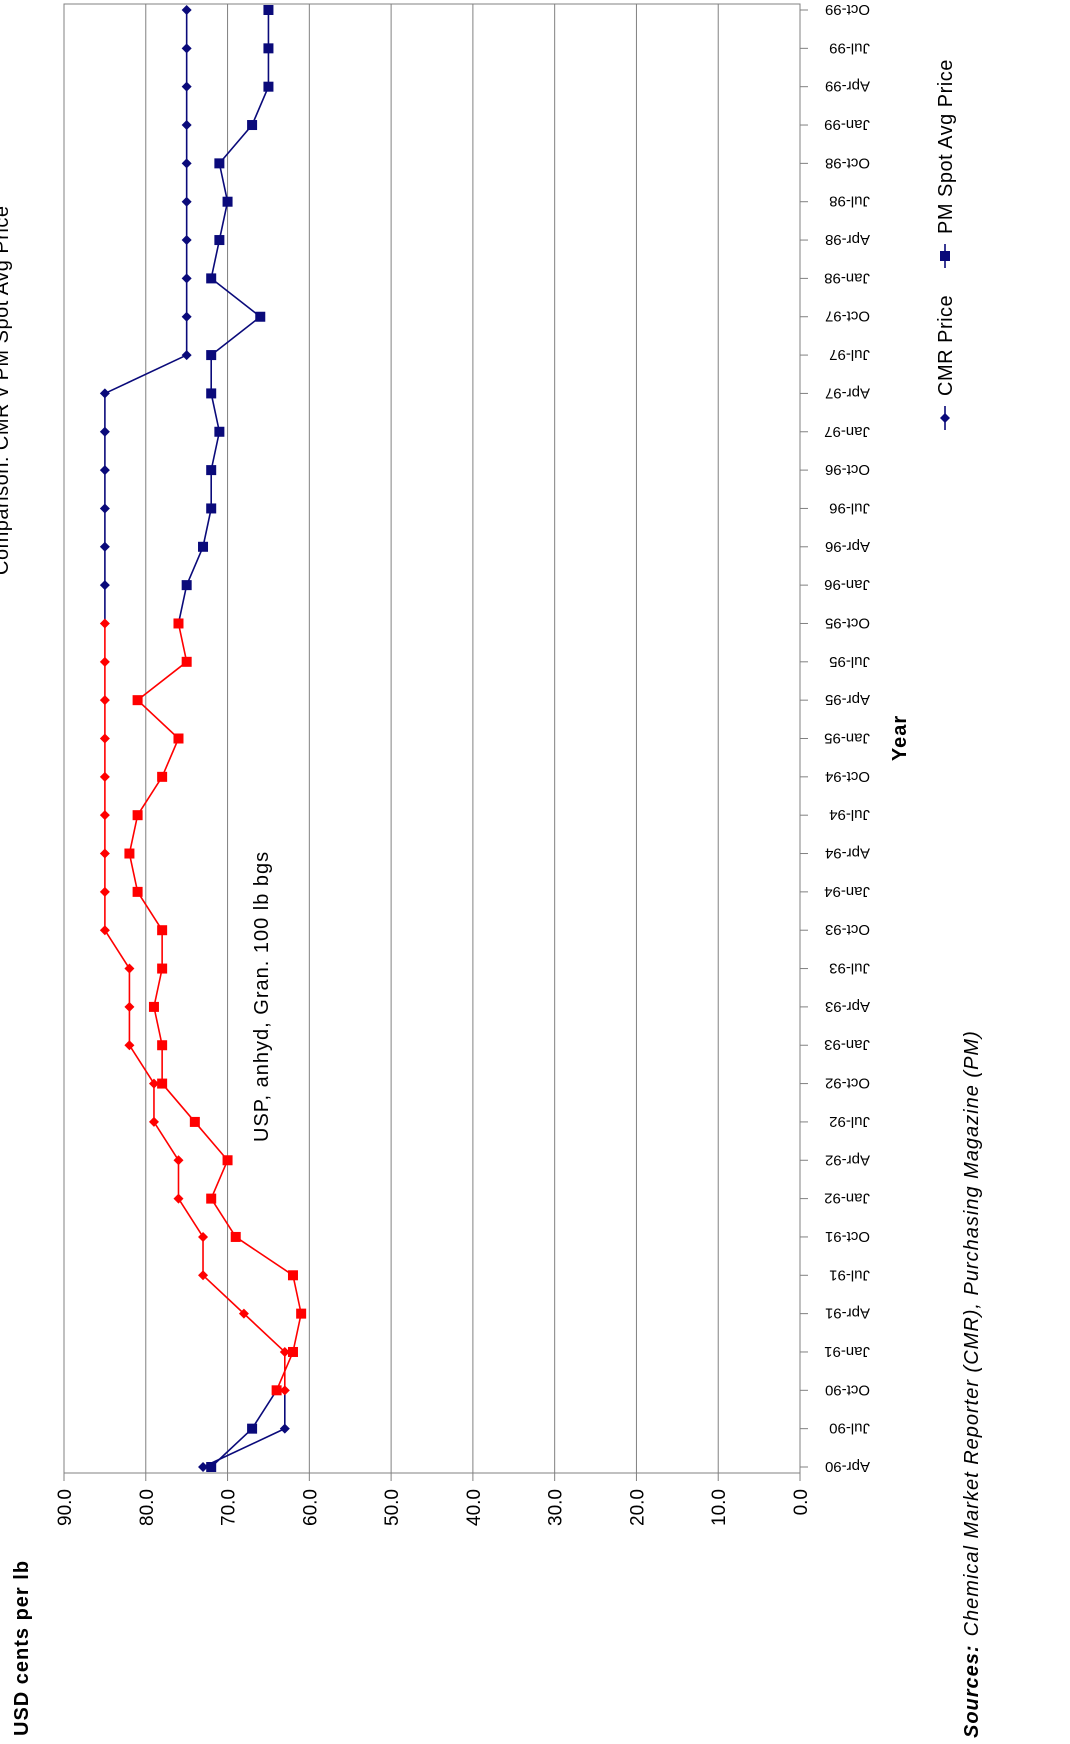  Describe the element at coordinates (849, 47) in the screenshot. I see `x-tick-label: Jul-99` at that location.